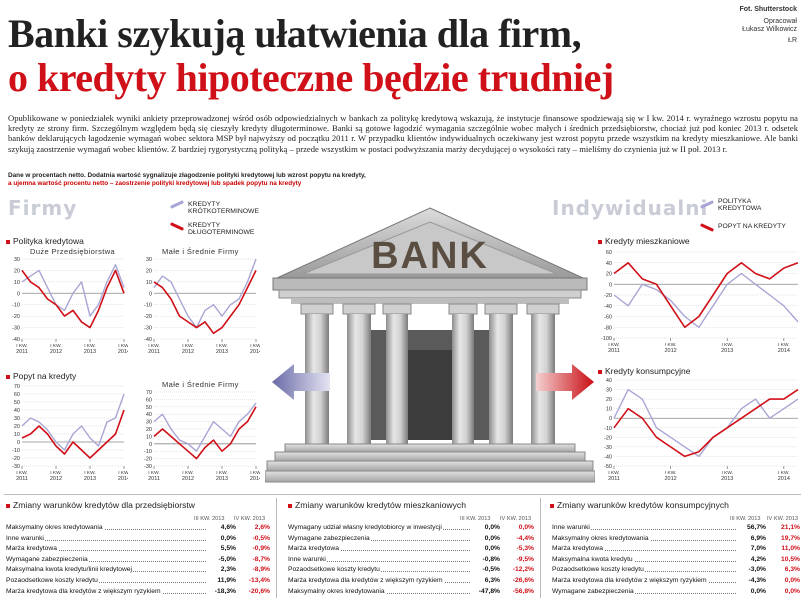 This screenshot has height=601, width=805. What do you see at coordinates (149, 408) in the screenshot?
I see `y-tick-label: 50` at bounding box center [149, 408].